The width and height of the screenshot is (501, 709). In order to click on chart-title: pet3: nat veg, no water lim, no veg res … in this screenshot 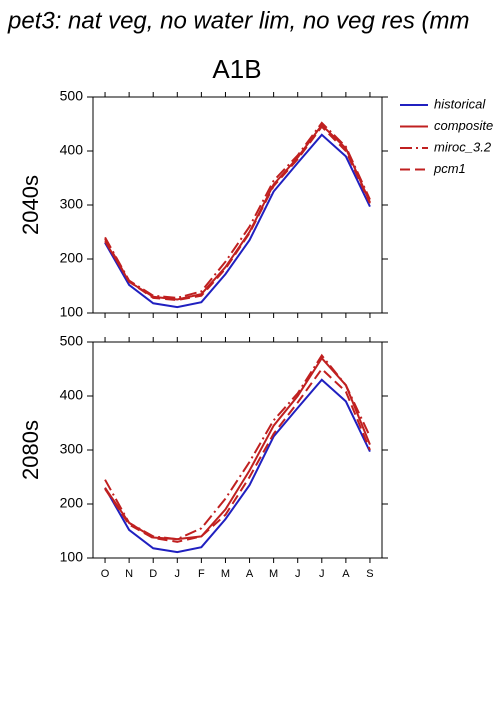, I will do `click(238, 20)`.